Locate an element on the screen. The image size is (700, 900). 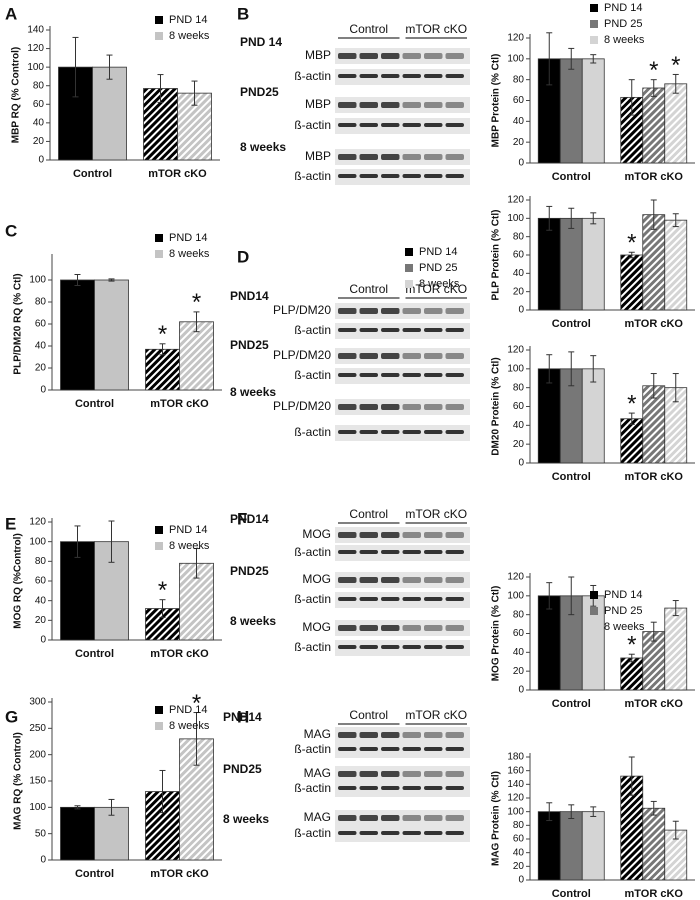
blot-group: 8 weeks is located at coordinates (246, 819).